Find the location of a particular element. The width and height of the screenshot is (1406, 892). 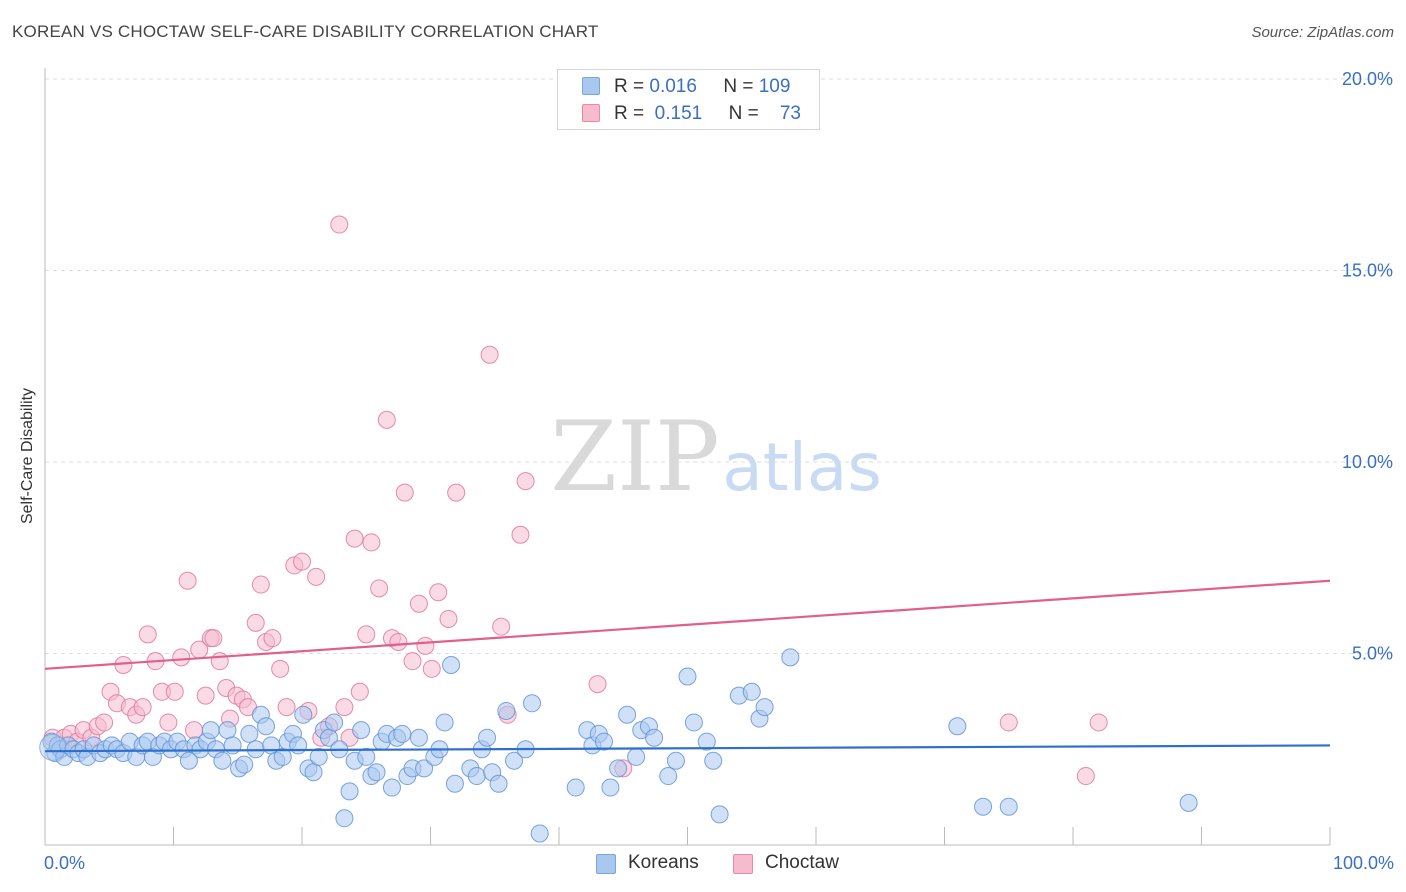

y-tick-label: 15.0% is located at coordinates (1367, 271).